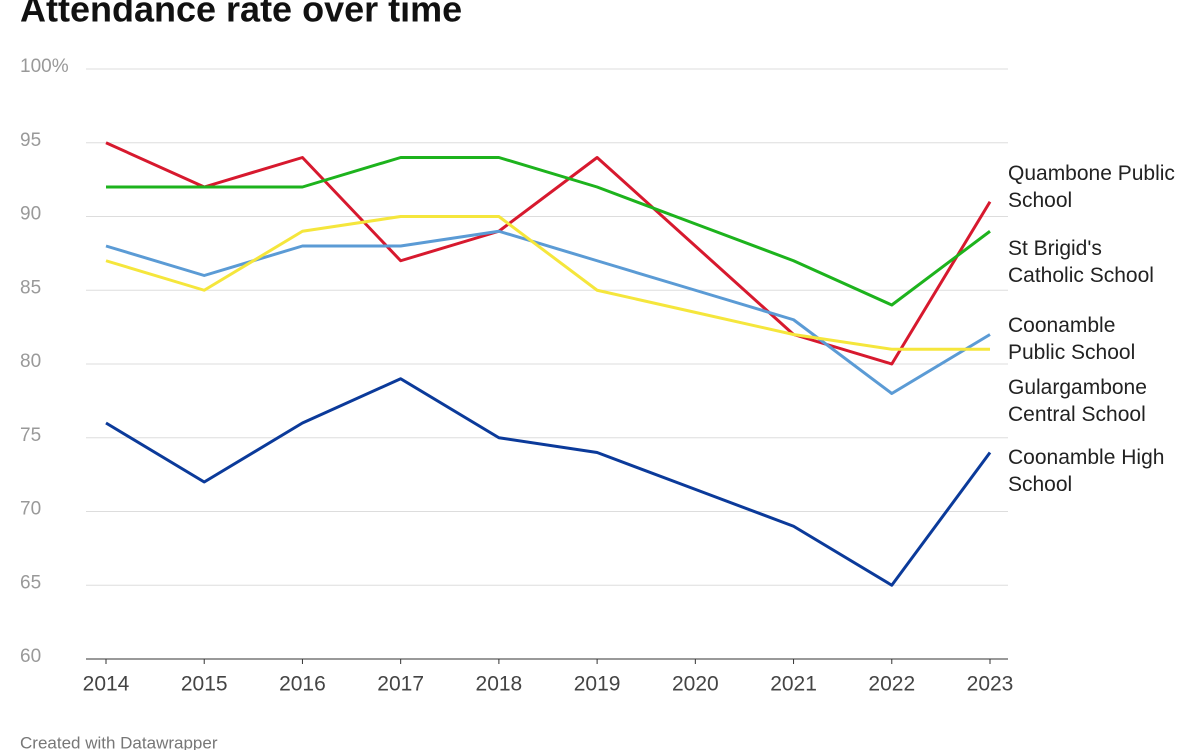  I want to click on footer: Created with Datawrapper, so click(119, 741).